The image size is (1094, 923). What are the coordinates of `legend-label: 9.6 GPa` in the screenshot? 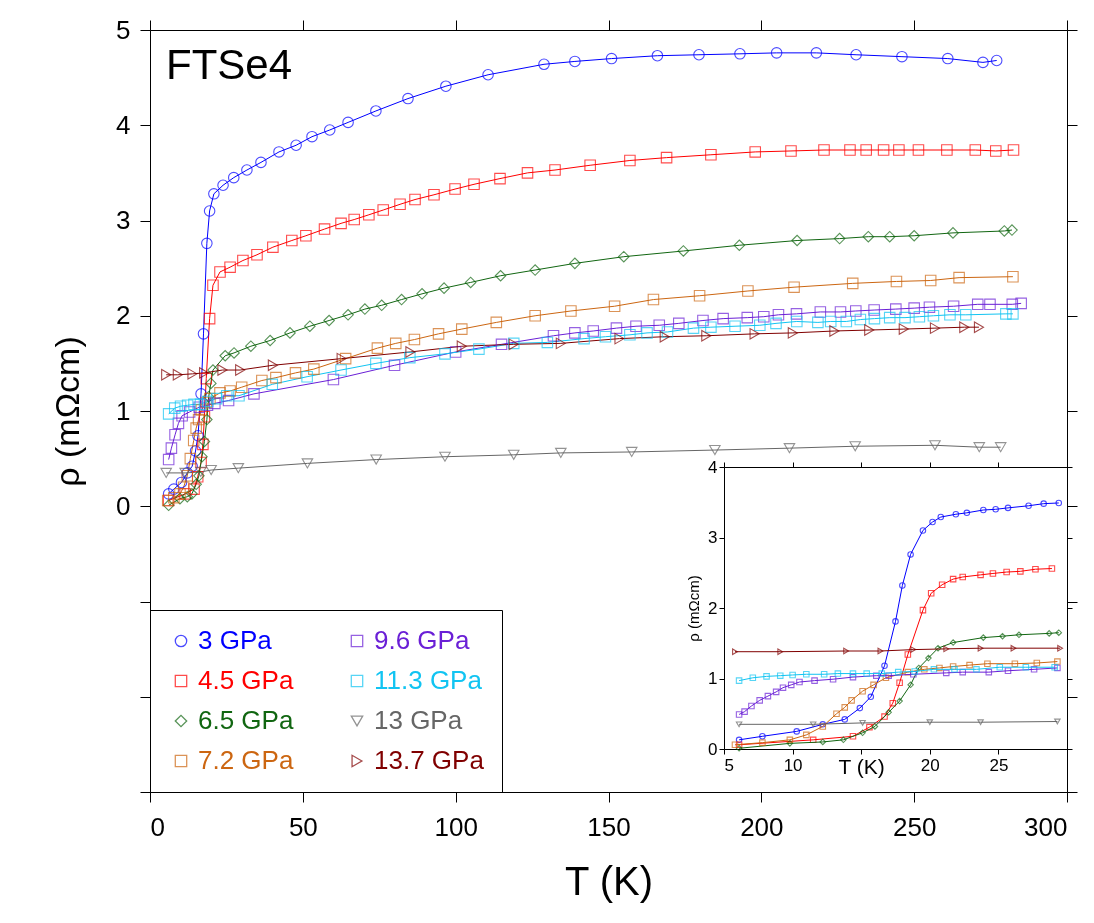 It's located at (422, 640).